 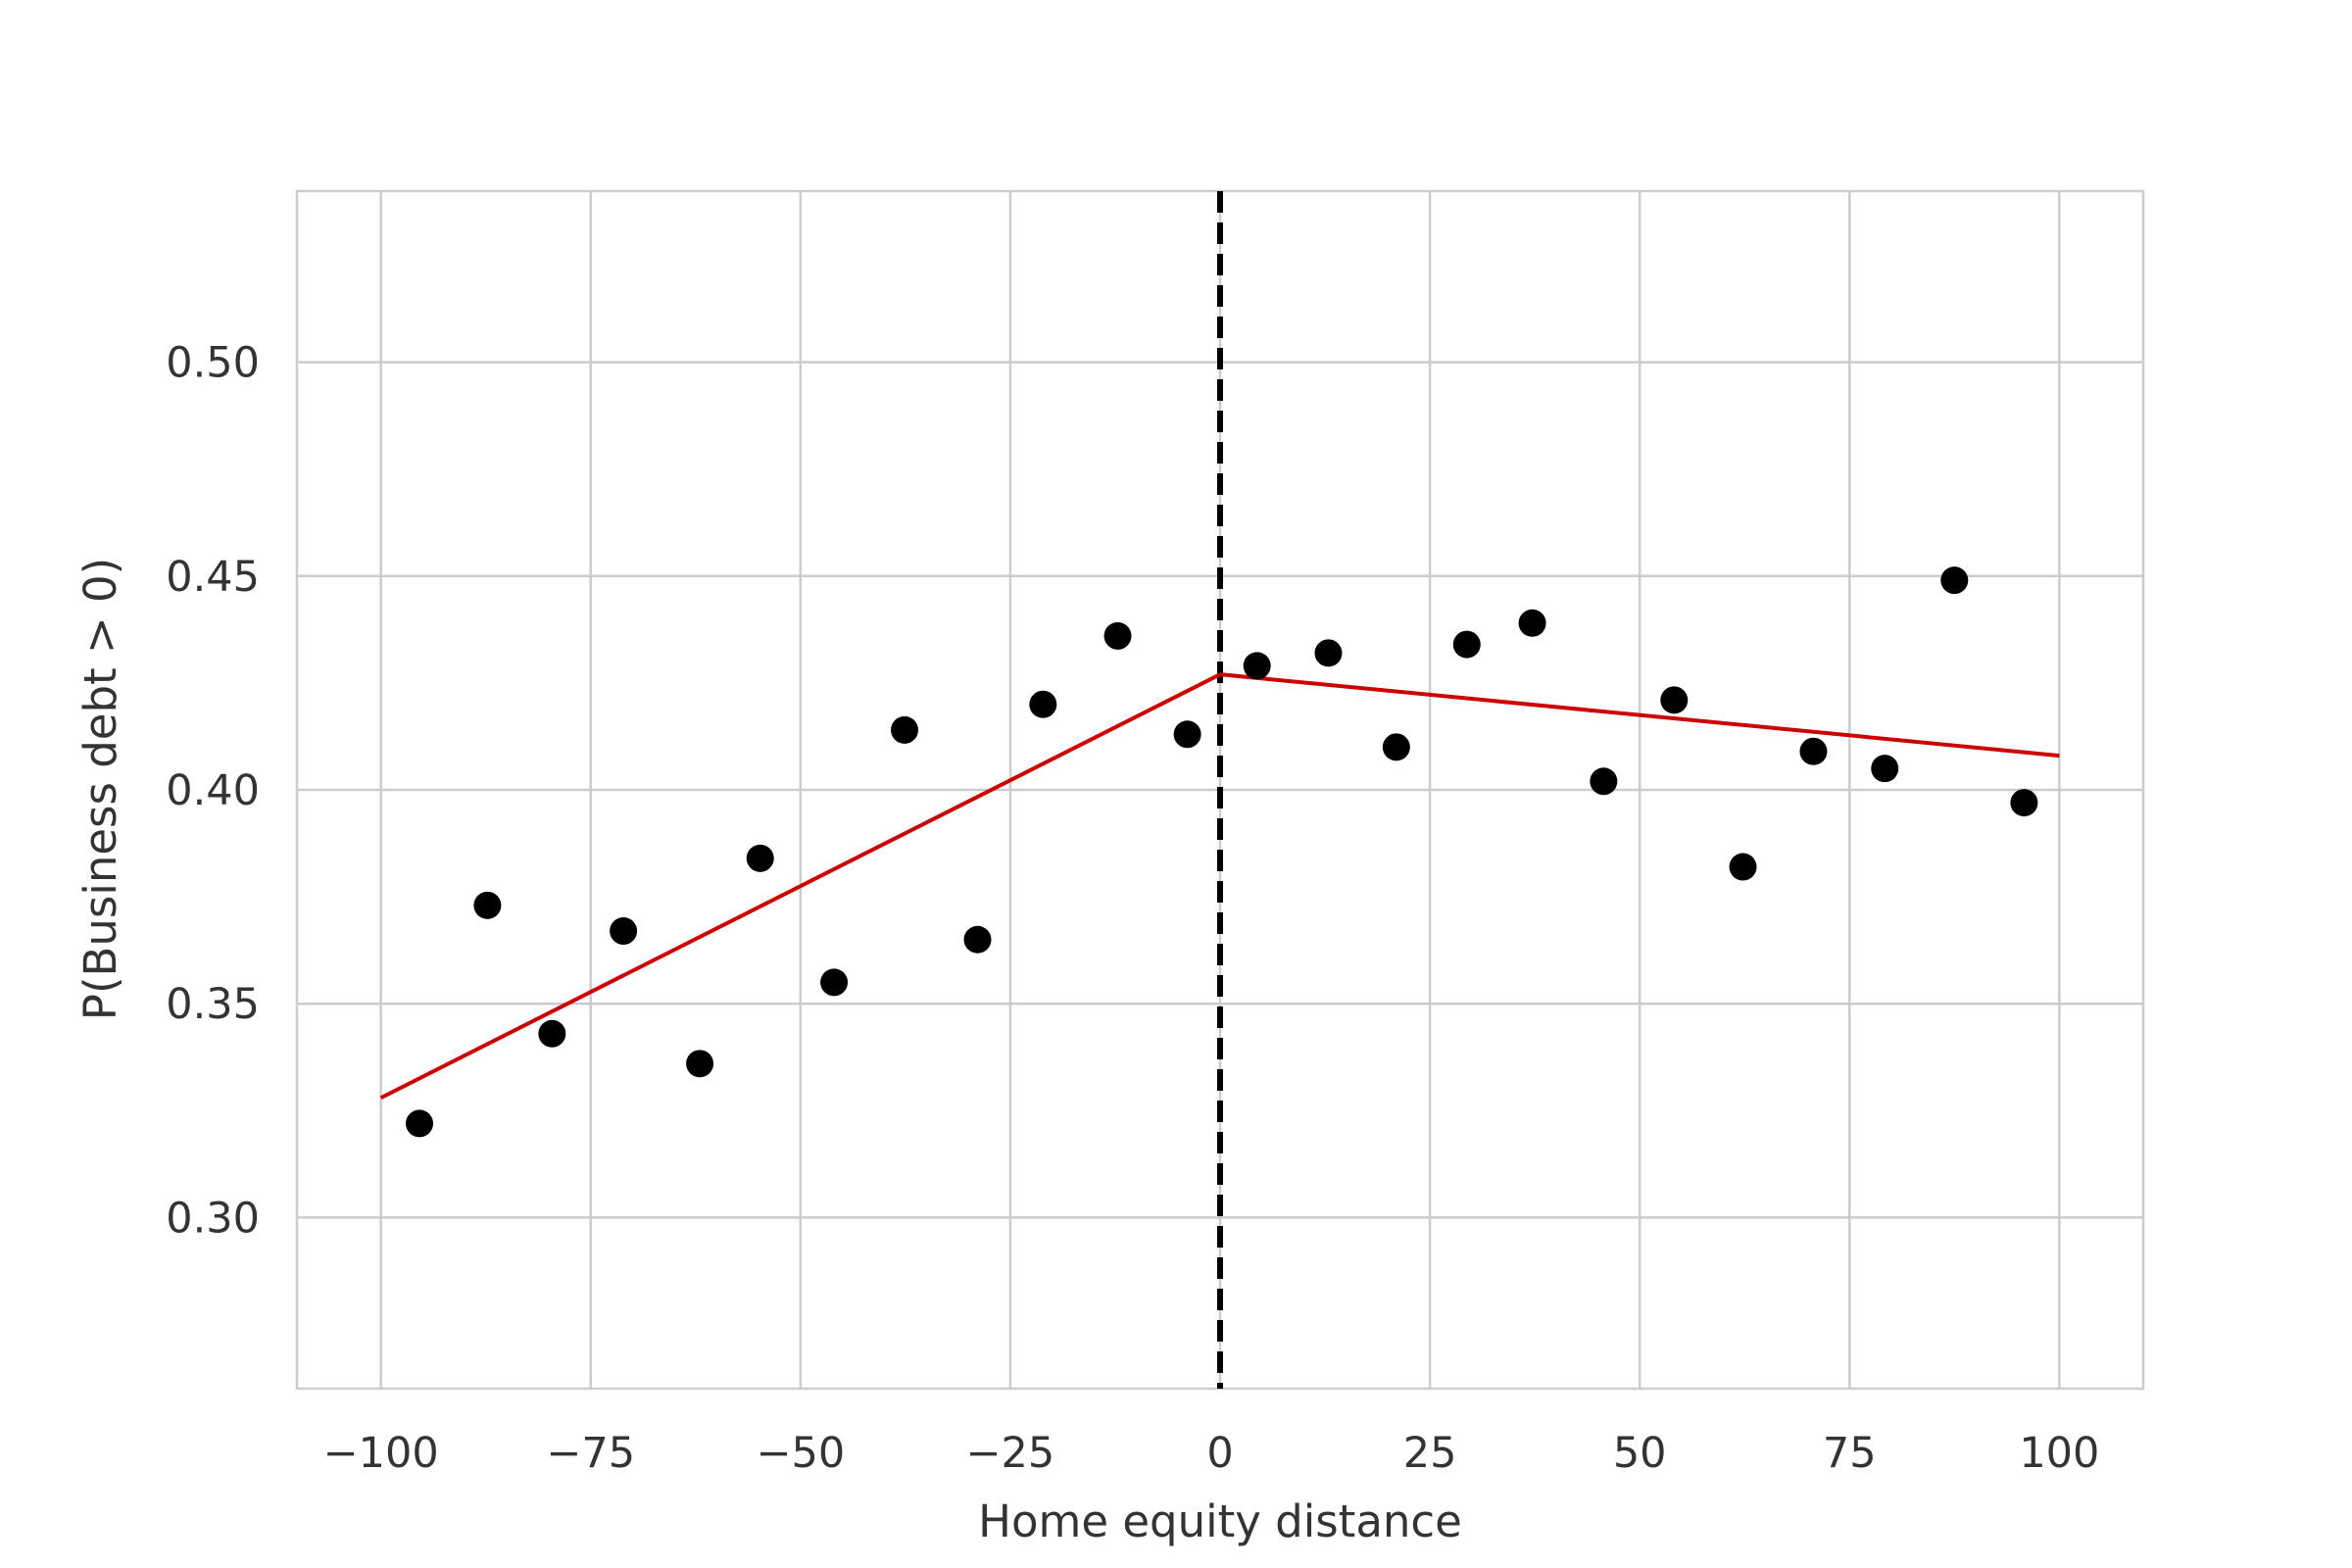 What do you see at coordinates (100, 789) in the screenshot?
I see `y-axis-label: P(Business debt > 0)` at bounding box center [100, 789].